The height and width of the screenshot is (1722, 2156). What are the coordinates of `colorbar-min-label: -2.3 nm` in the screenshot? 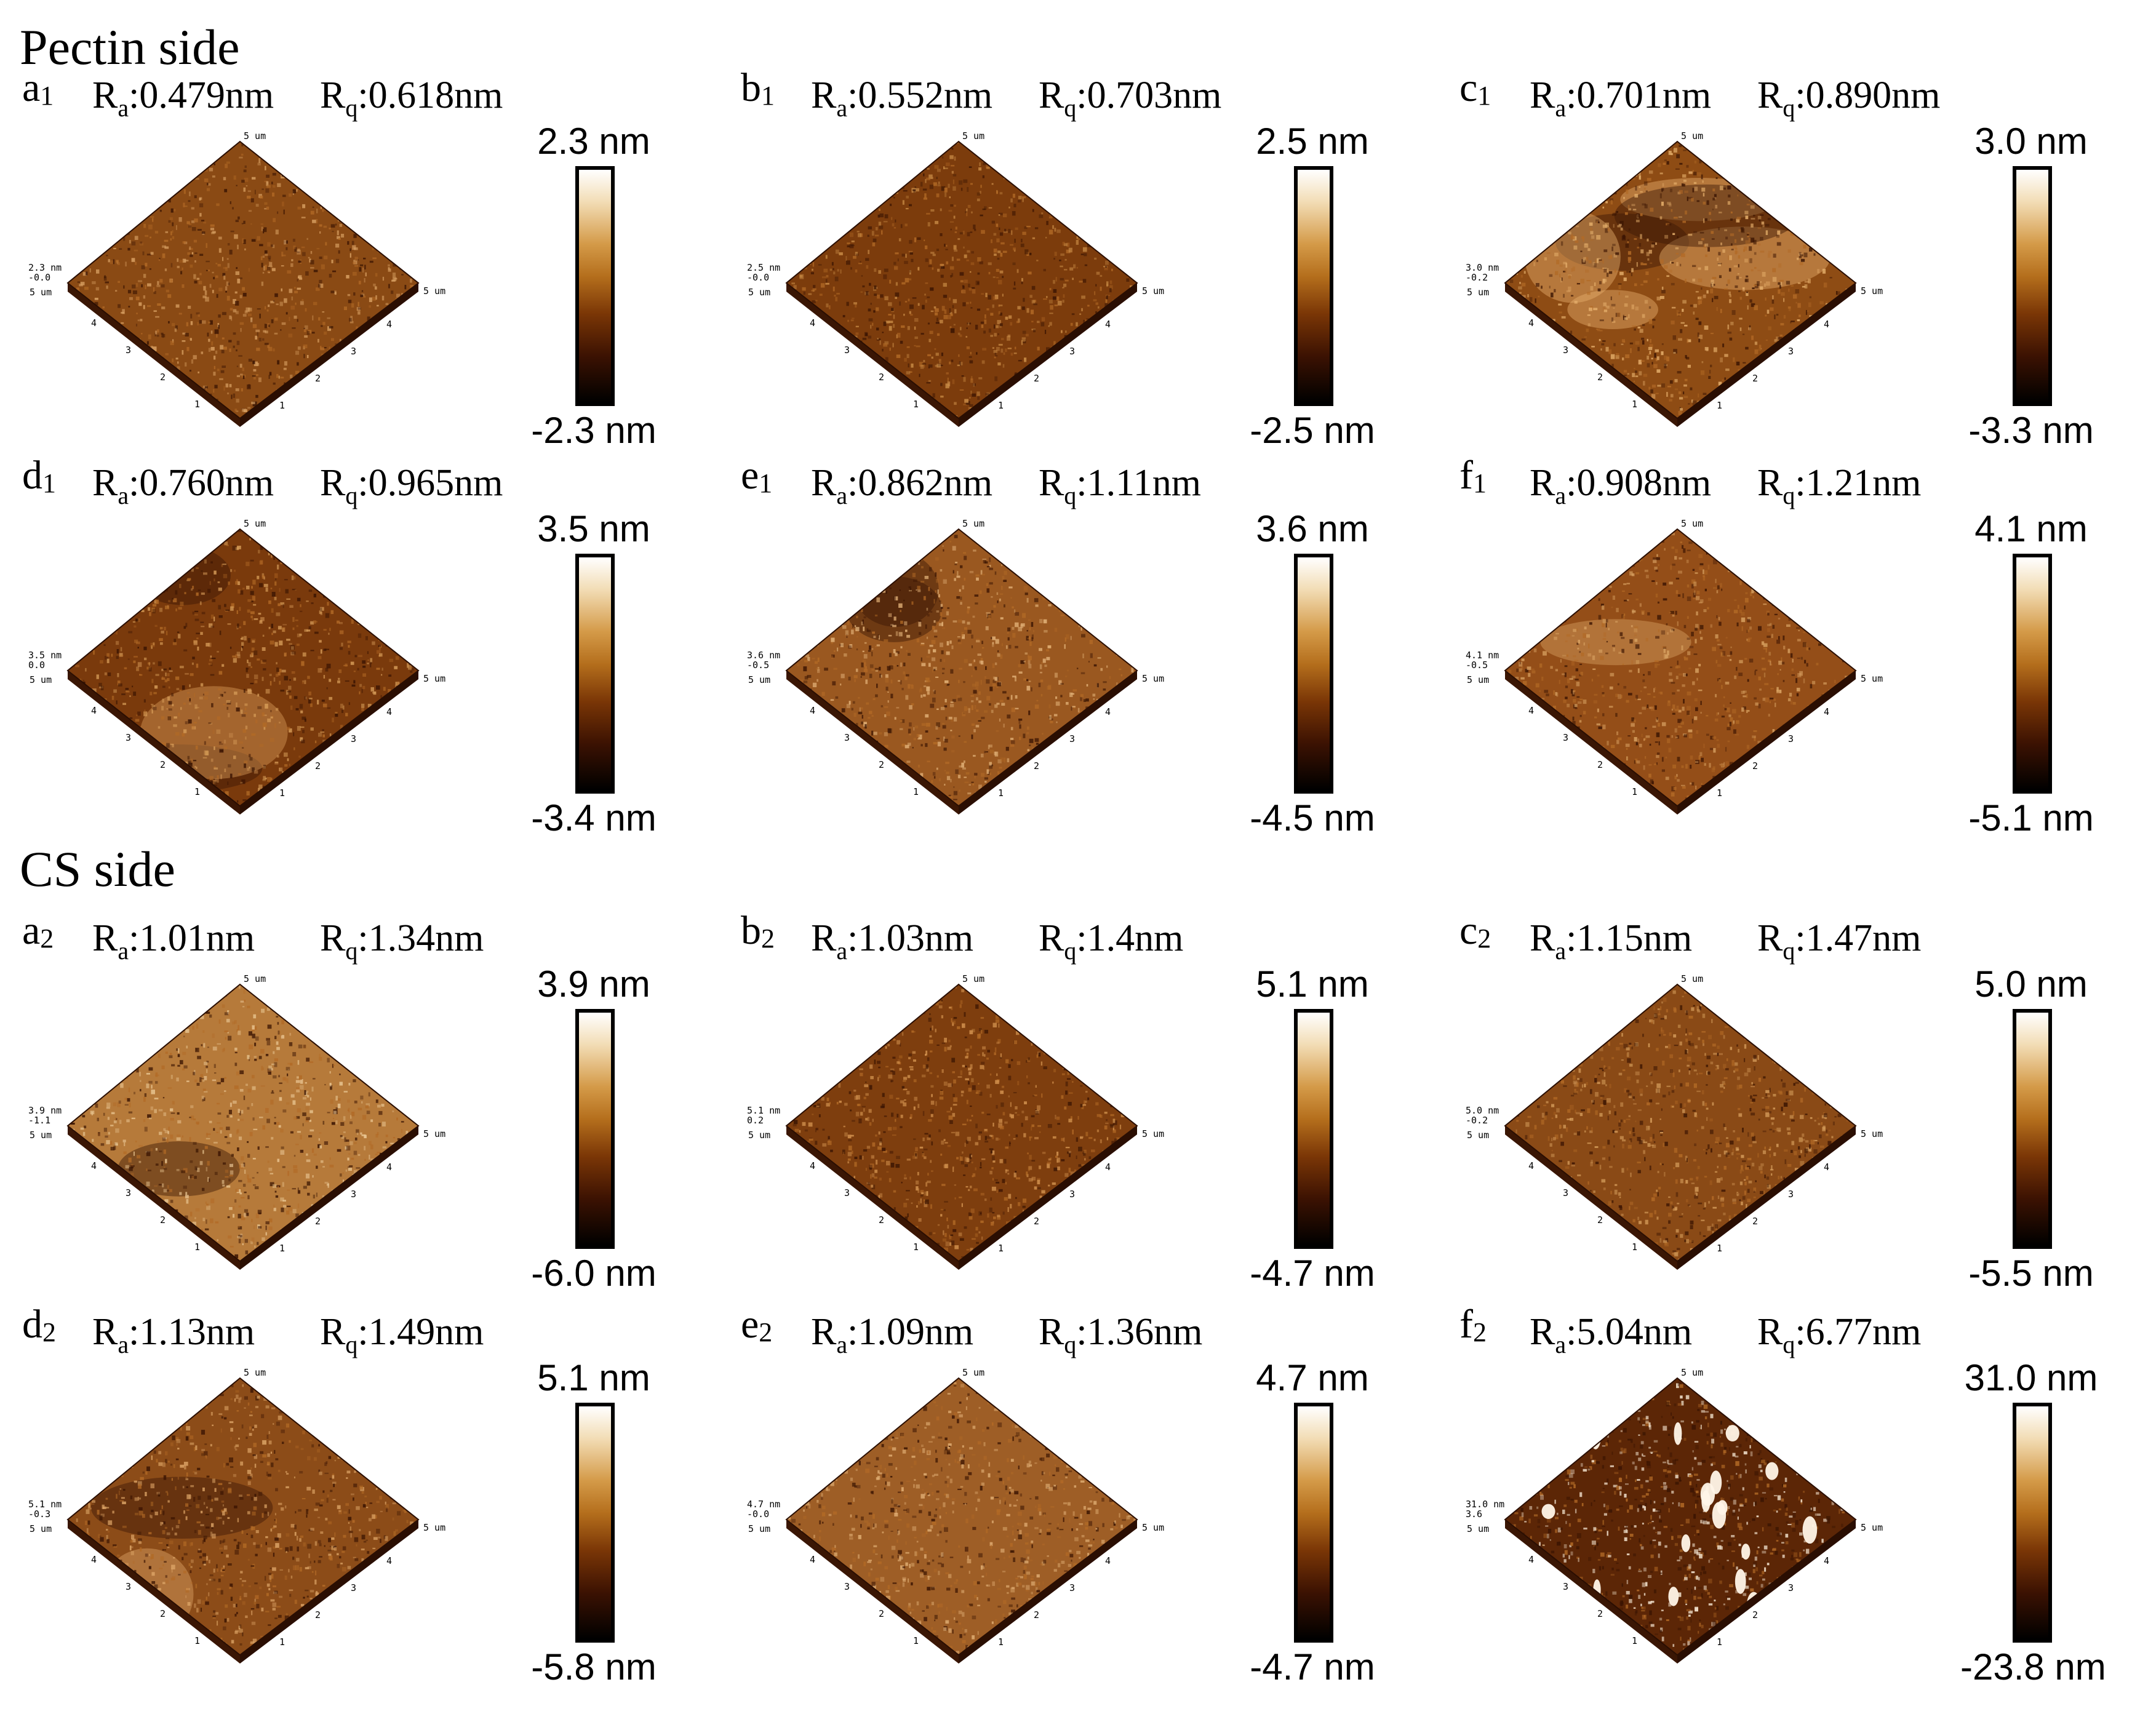 It's located at (594, 430).